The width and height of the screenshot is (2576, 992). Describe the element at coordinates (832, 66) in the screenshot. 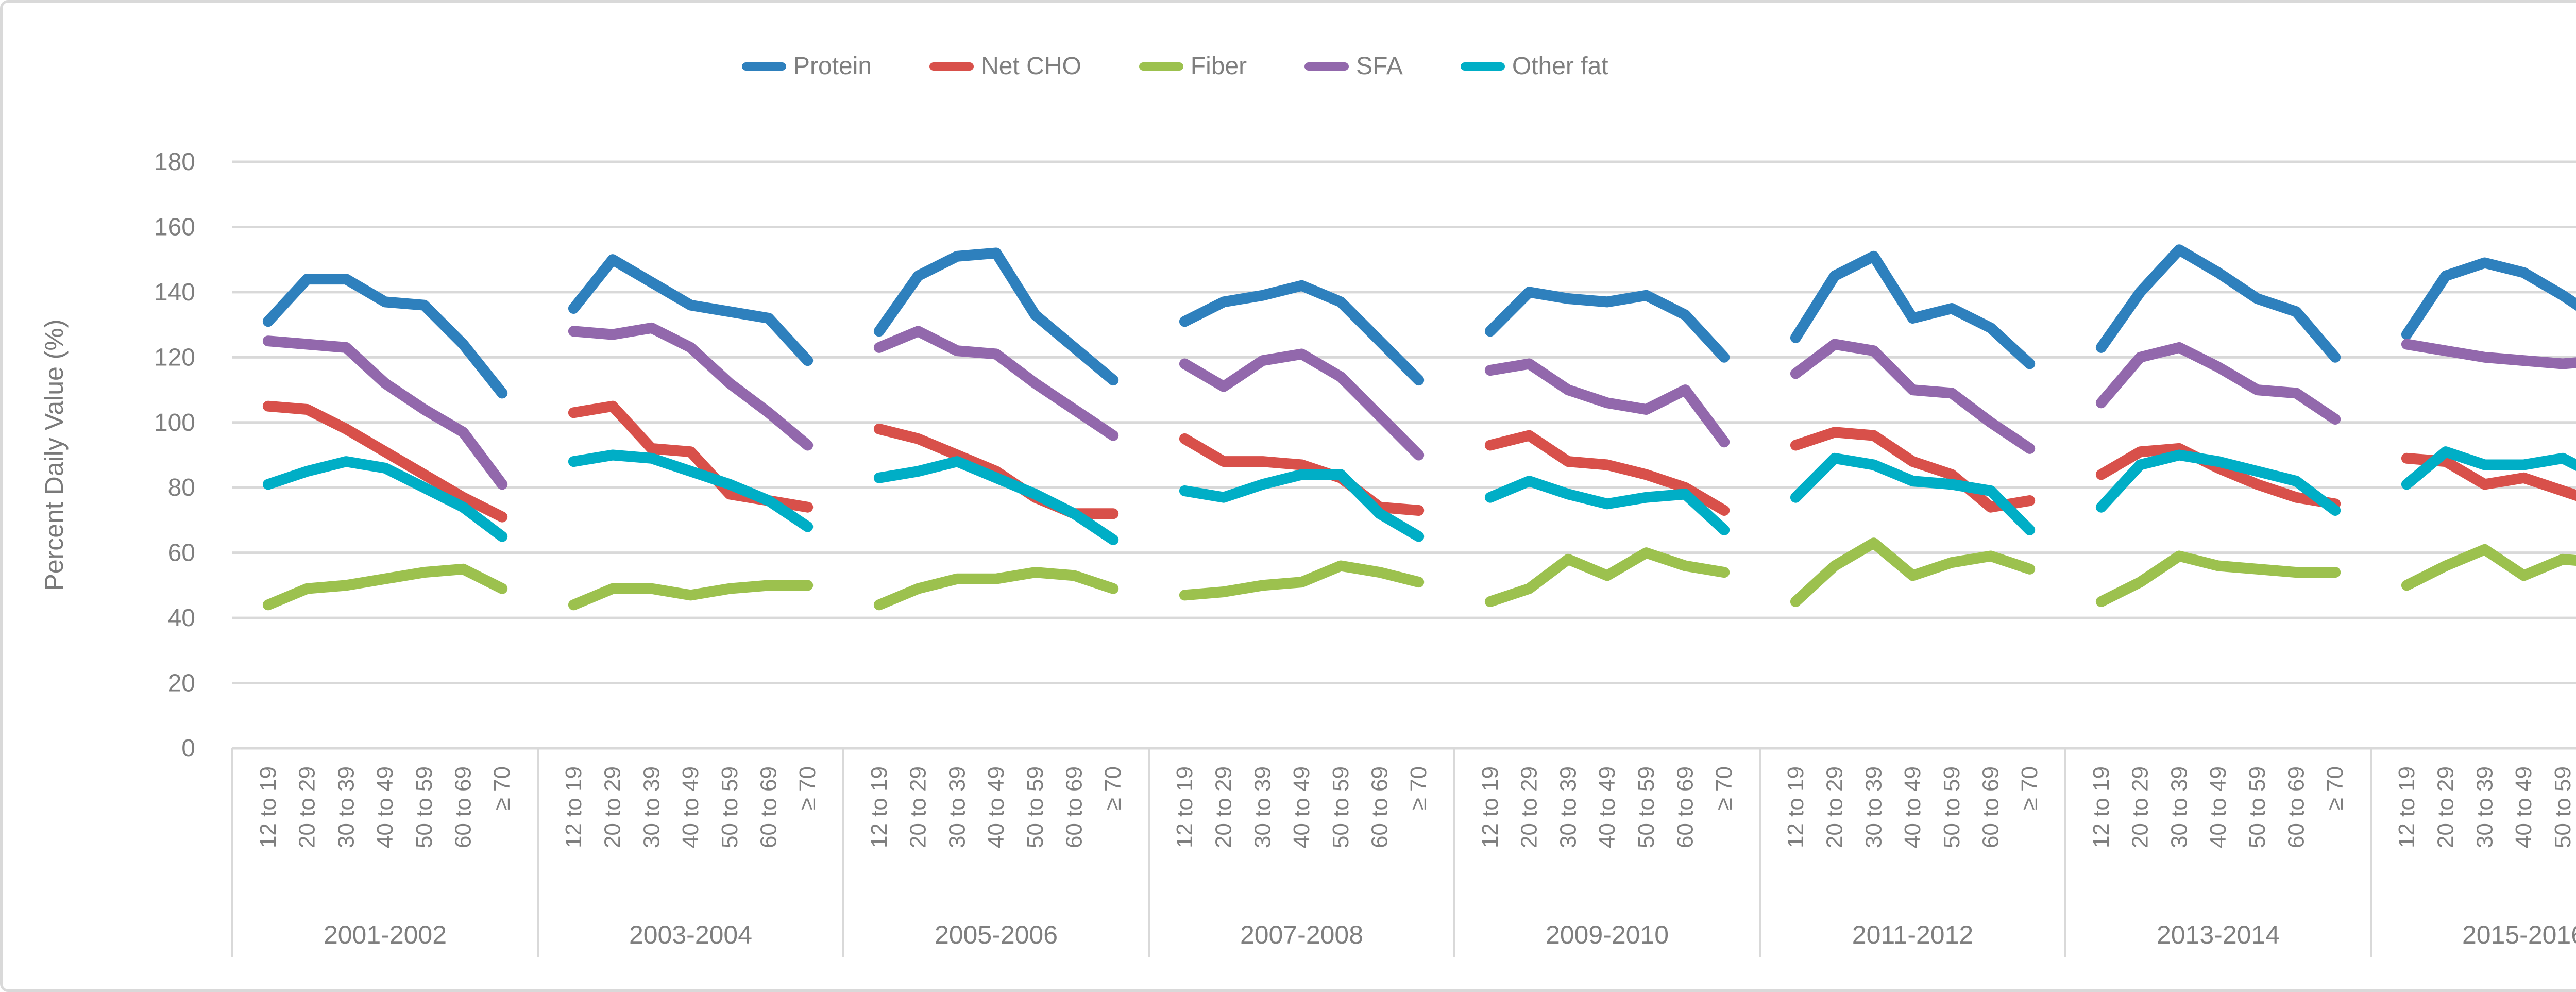

I see `legend-label: Protein` at that location.